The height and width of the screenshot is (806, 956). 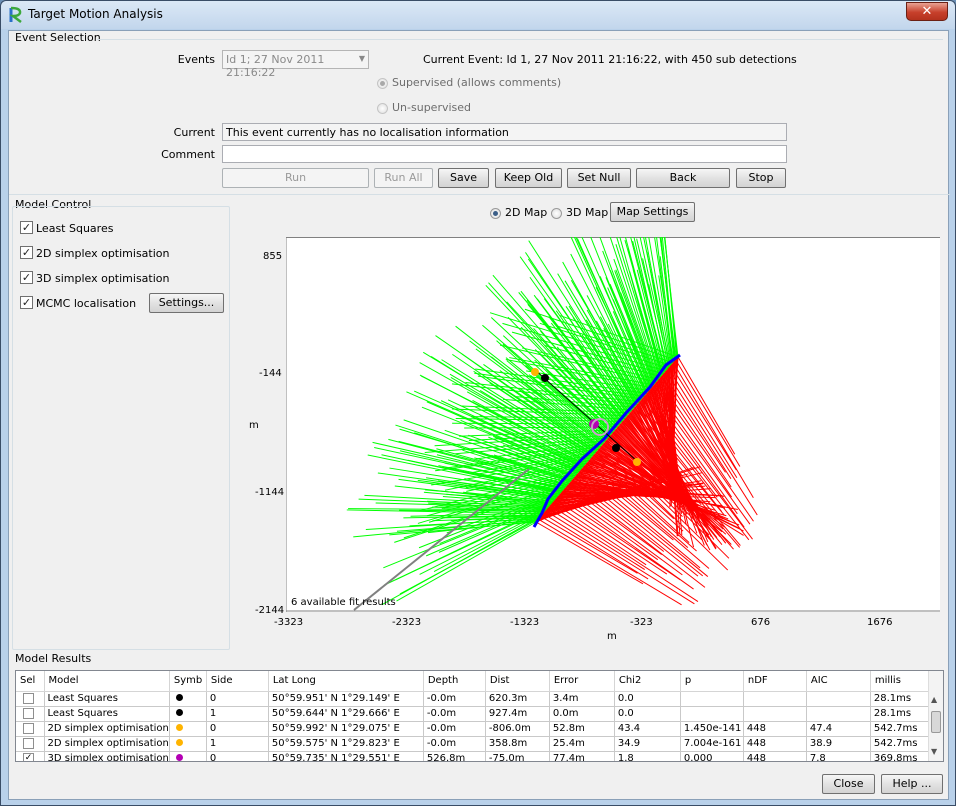 What do you see at coordinates (188, 681) in the screenshot?
I see `column-header: Symb` at bounding box center [188, 681].